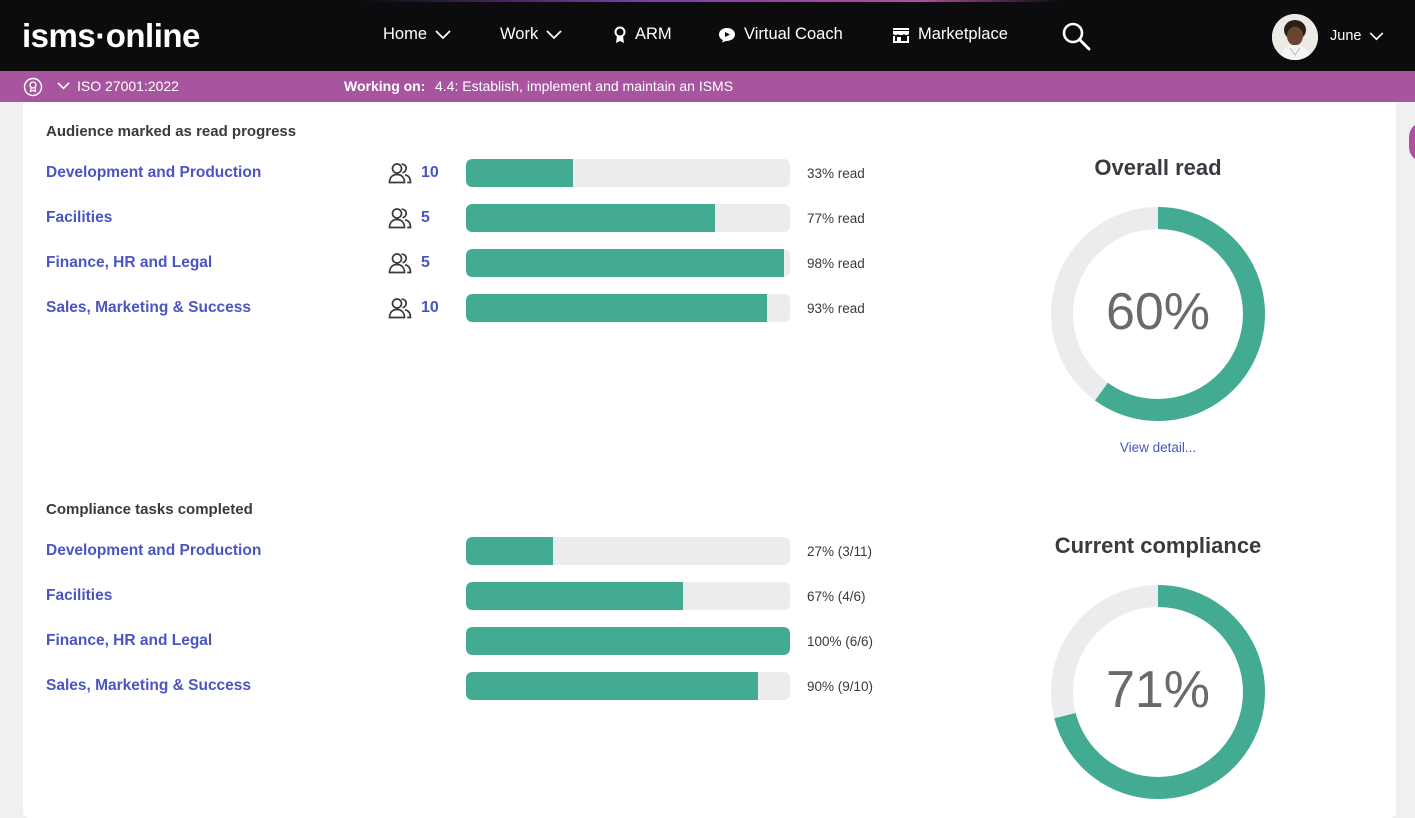  I want to click on user-name: June, so click(1346, 36).